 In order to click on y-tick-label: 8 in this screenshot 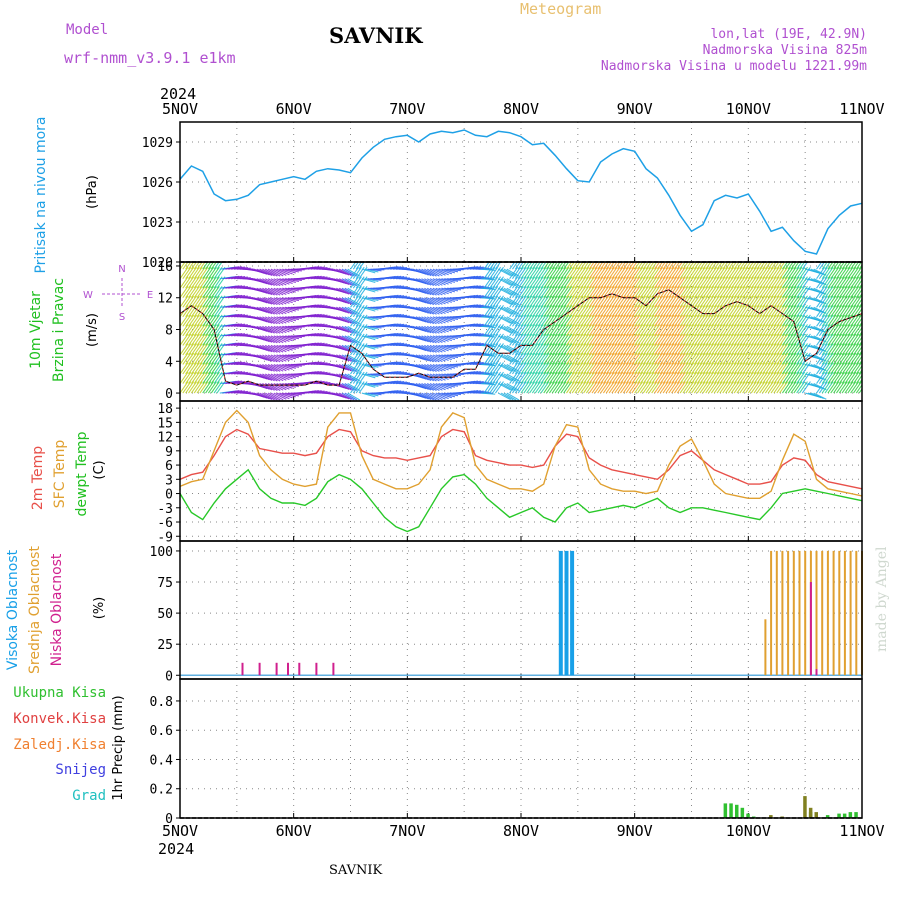, I will do `click(169, 331)`.